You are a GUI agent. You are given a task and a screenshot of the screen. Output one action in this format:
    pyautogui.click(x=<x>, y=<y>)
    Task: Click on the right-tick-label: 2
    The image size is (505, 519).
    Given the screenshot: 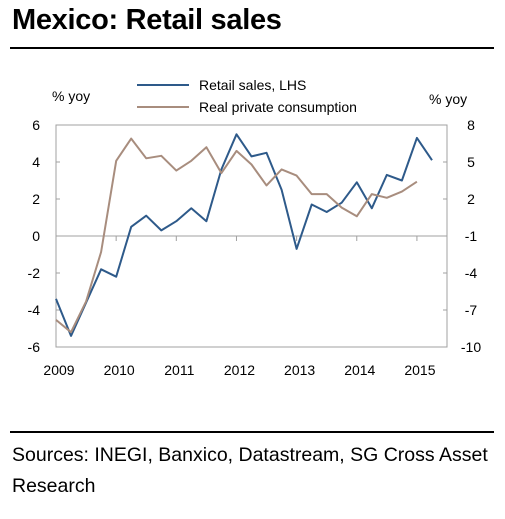 What is the action you would take?
    pyautogui.click(x=471, y=199)
    